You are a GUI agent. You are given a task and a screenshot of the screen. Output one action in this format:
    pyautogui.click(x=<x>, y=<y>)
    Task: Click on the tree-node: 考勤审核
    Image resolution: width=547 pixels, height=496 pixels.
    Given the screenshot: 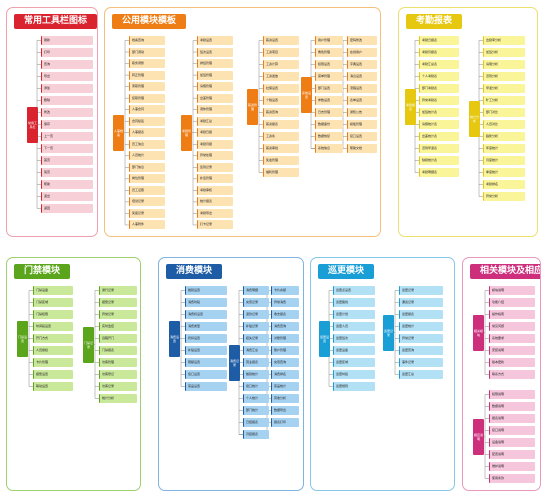 What is the action you would take?
    pyautogui.click(x=215, y=190)
    